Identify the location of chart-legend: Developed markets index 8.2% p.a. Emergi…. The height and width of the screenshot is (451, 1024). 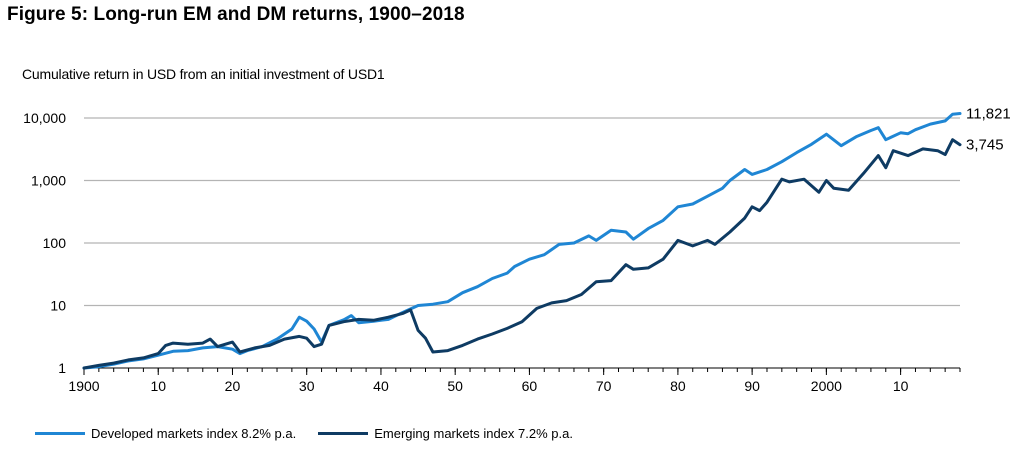
(315, 433).